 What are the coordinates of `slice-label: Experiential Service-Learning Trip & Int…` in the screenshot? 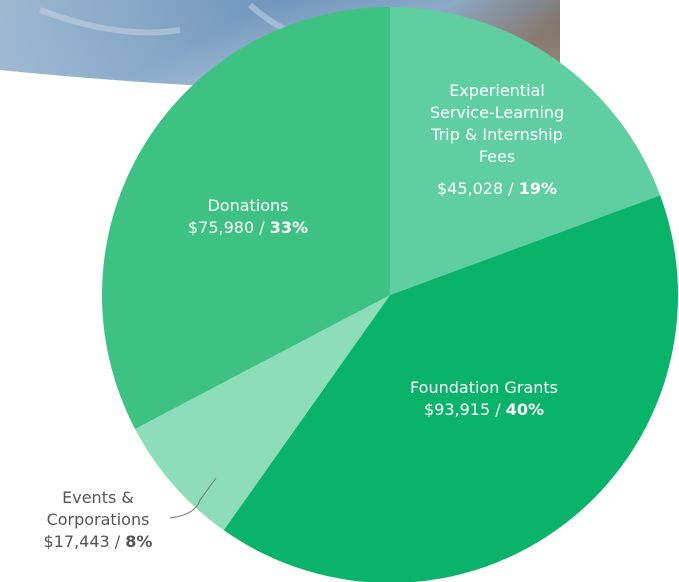 It's located at (497, 140).